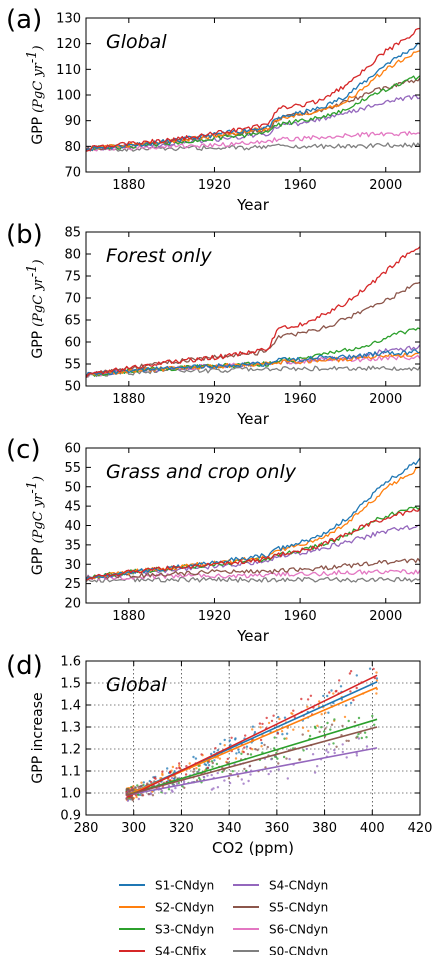 The height and width of the screenshot is (955, 440). I want to click on panel-letter: (d), so click(24, 666).